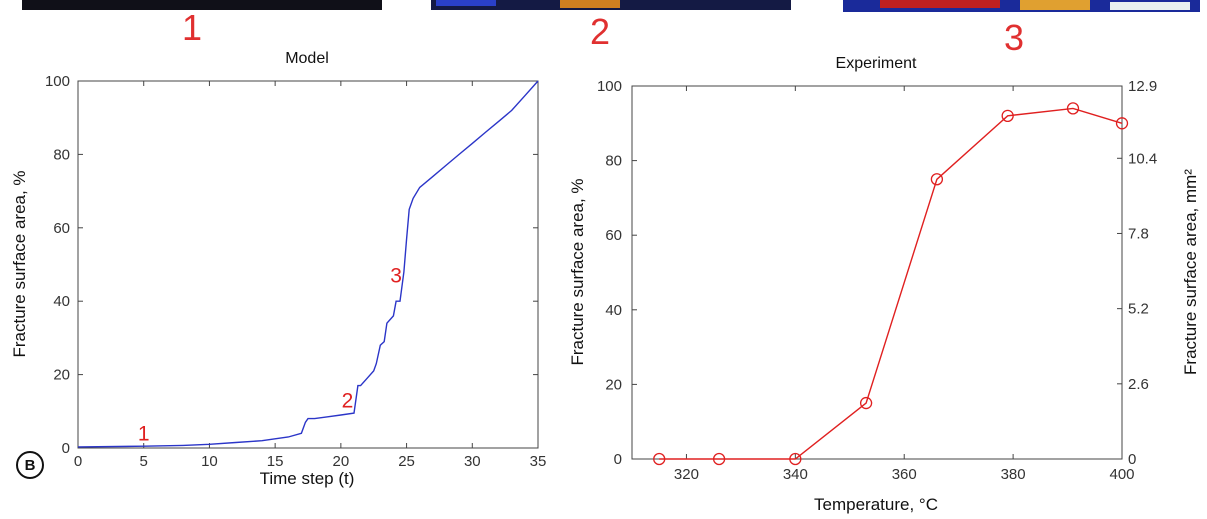  What do you see at coordinates (1138, 309) in the screenshot?
I see `experiment-y2-tick-label: 5.2` at bounding box center [1138, 309].